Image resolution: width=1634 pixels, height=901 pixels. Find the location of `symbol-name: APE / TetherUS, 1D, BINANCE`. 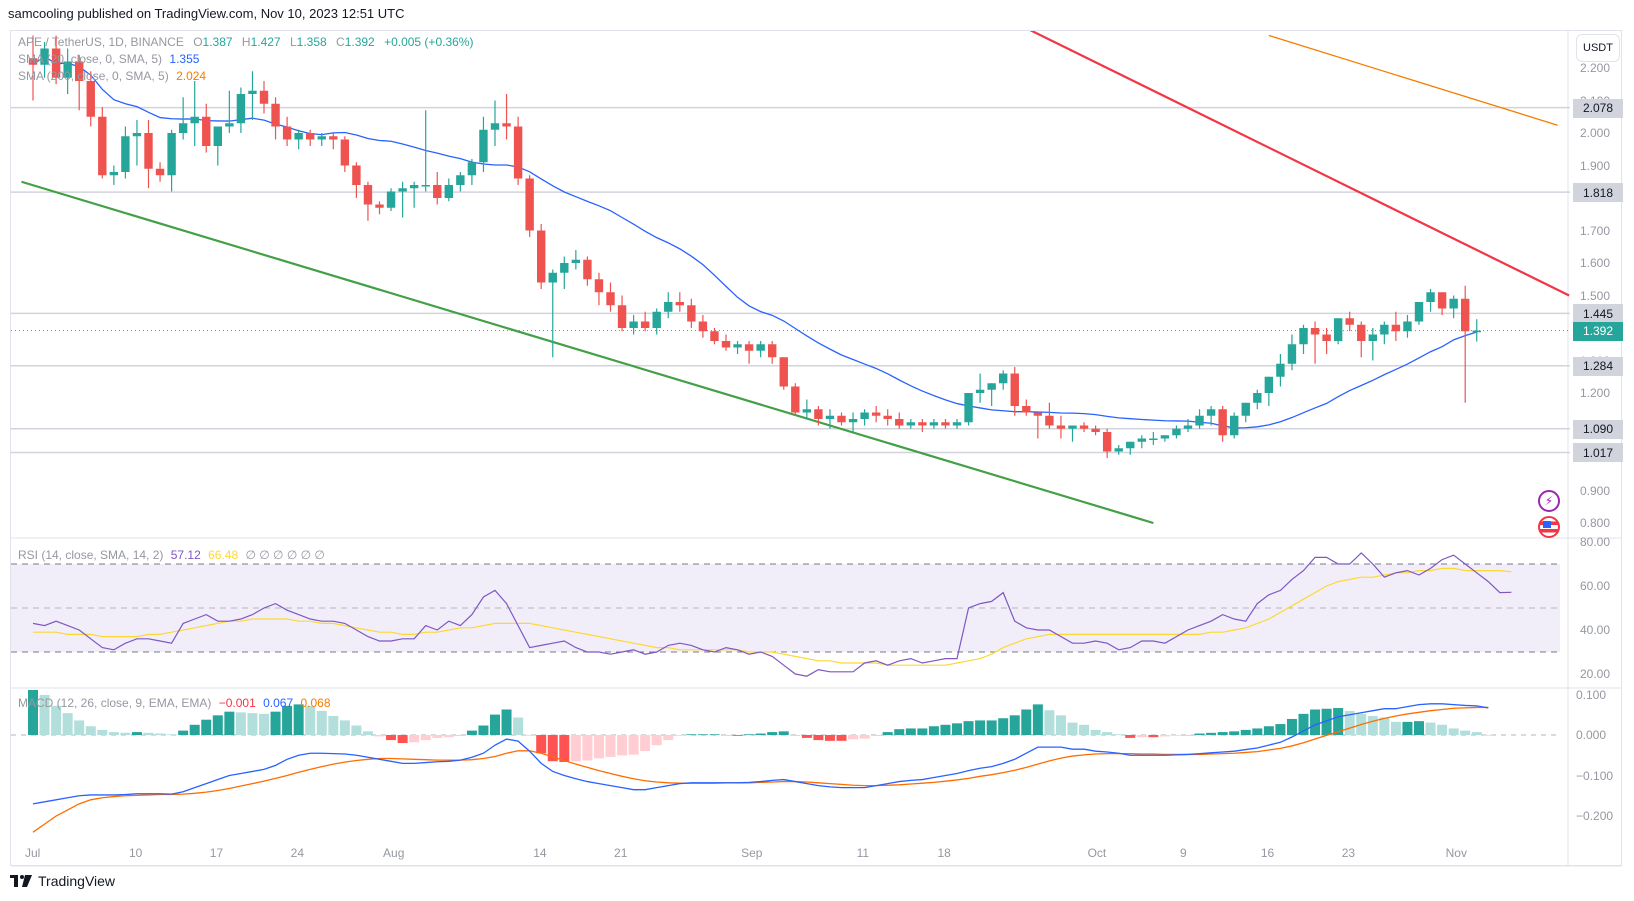

symbol-name: APE / TetherUS, 1D, BINANCE is located at coordinates (101, 42).